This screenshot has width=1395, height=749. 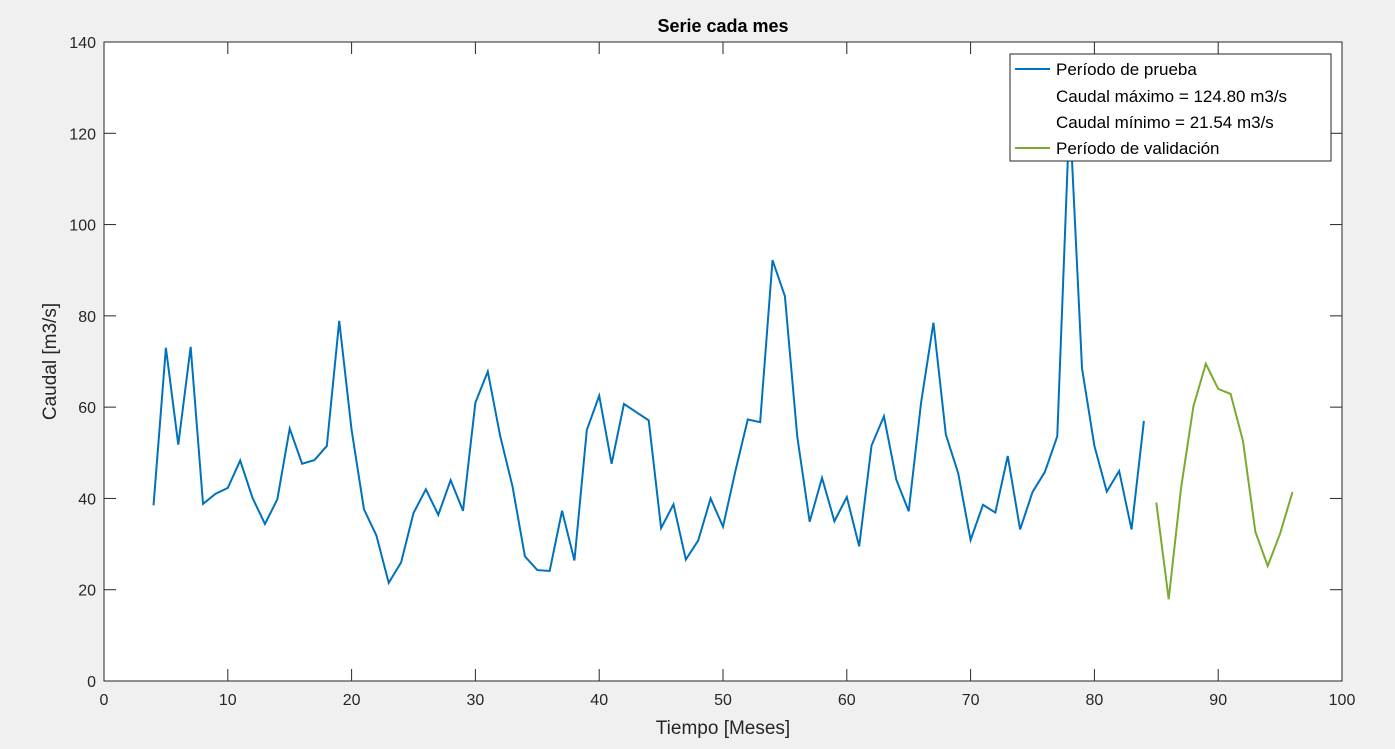 What do you see at coordinates (50, 361) in the screenshot?
I see `y-axis-label: Caudal [m3/s]` at bounding box center [50, 361].